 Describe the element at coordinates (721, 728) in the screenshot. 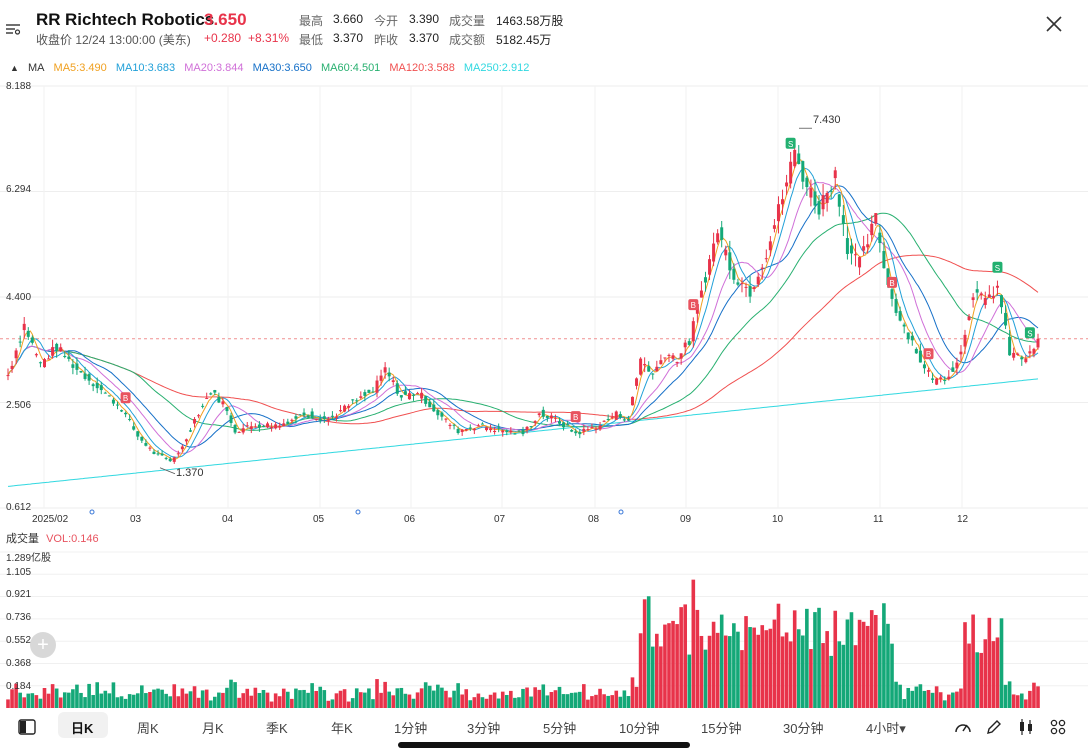

I see `tab-15min: 15分钟` at that location.